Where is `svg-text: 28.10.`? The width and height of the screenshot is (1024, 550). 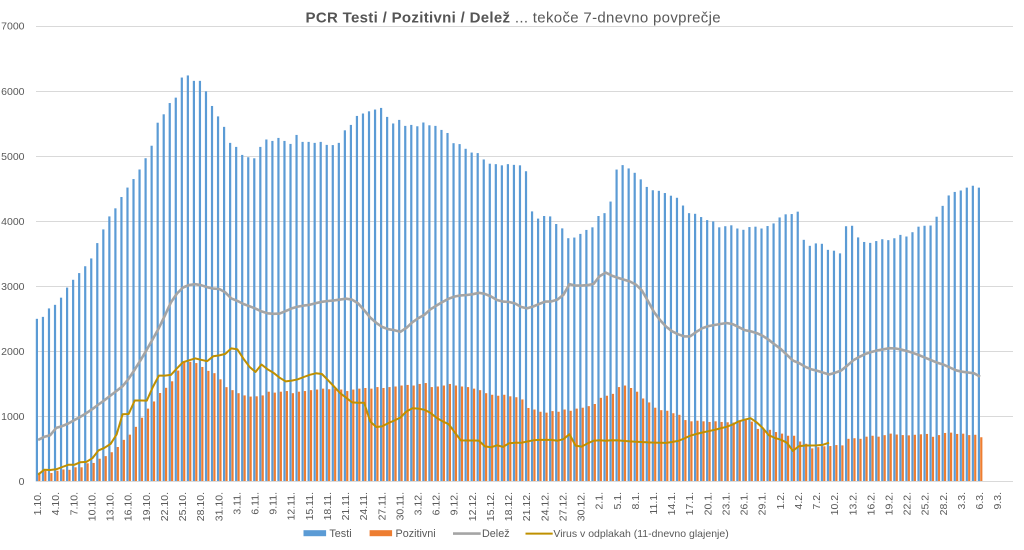
svg-text: 28.10. is located at coordinates (201, 506).